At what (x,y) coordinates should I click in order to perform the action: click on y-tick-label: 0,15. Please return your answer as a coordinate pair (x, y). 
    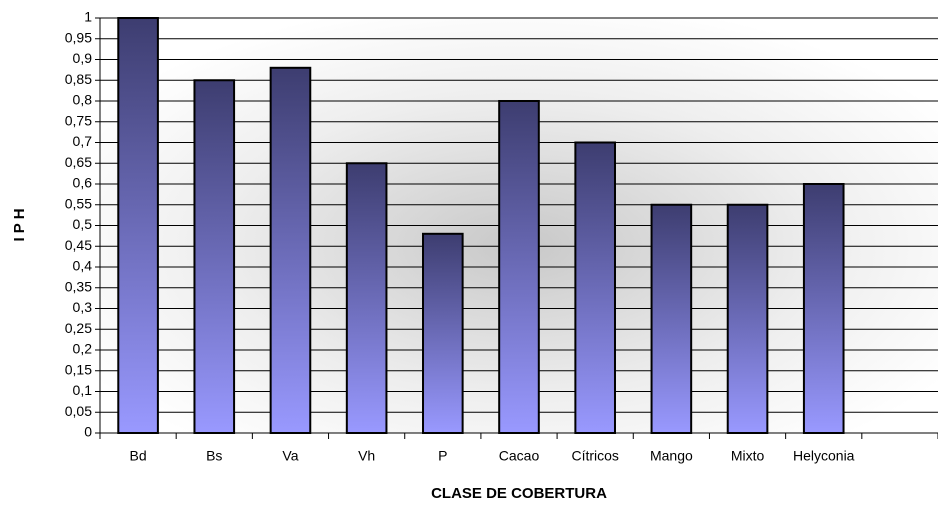
    Looking at the image, I should click on (78, 369).